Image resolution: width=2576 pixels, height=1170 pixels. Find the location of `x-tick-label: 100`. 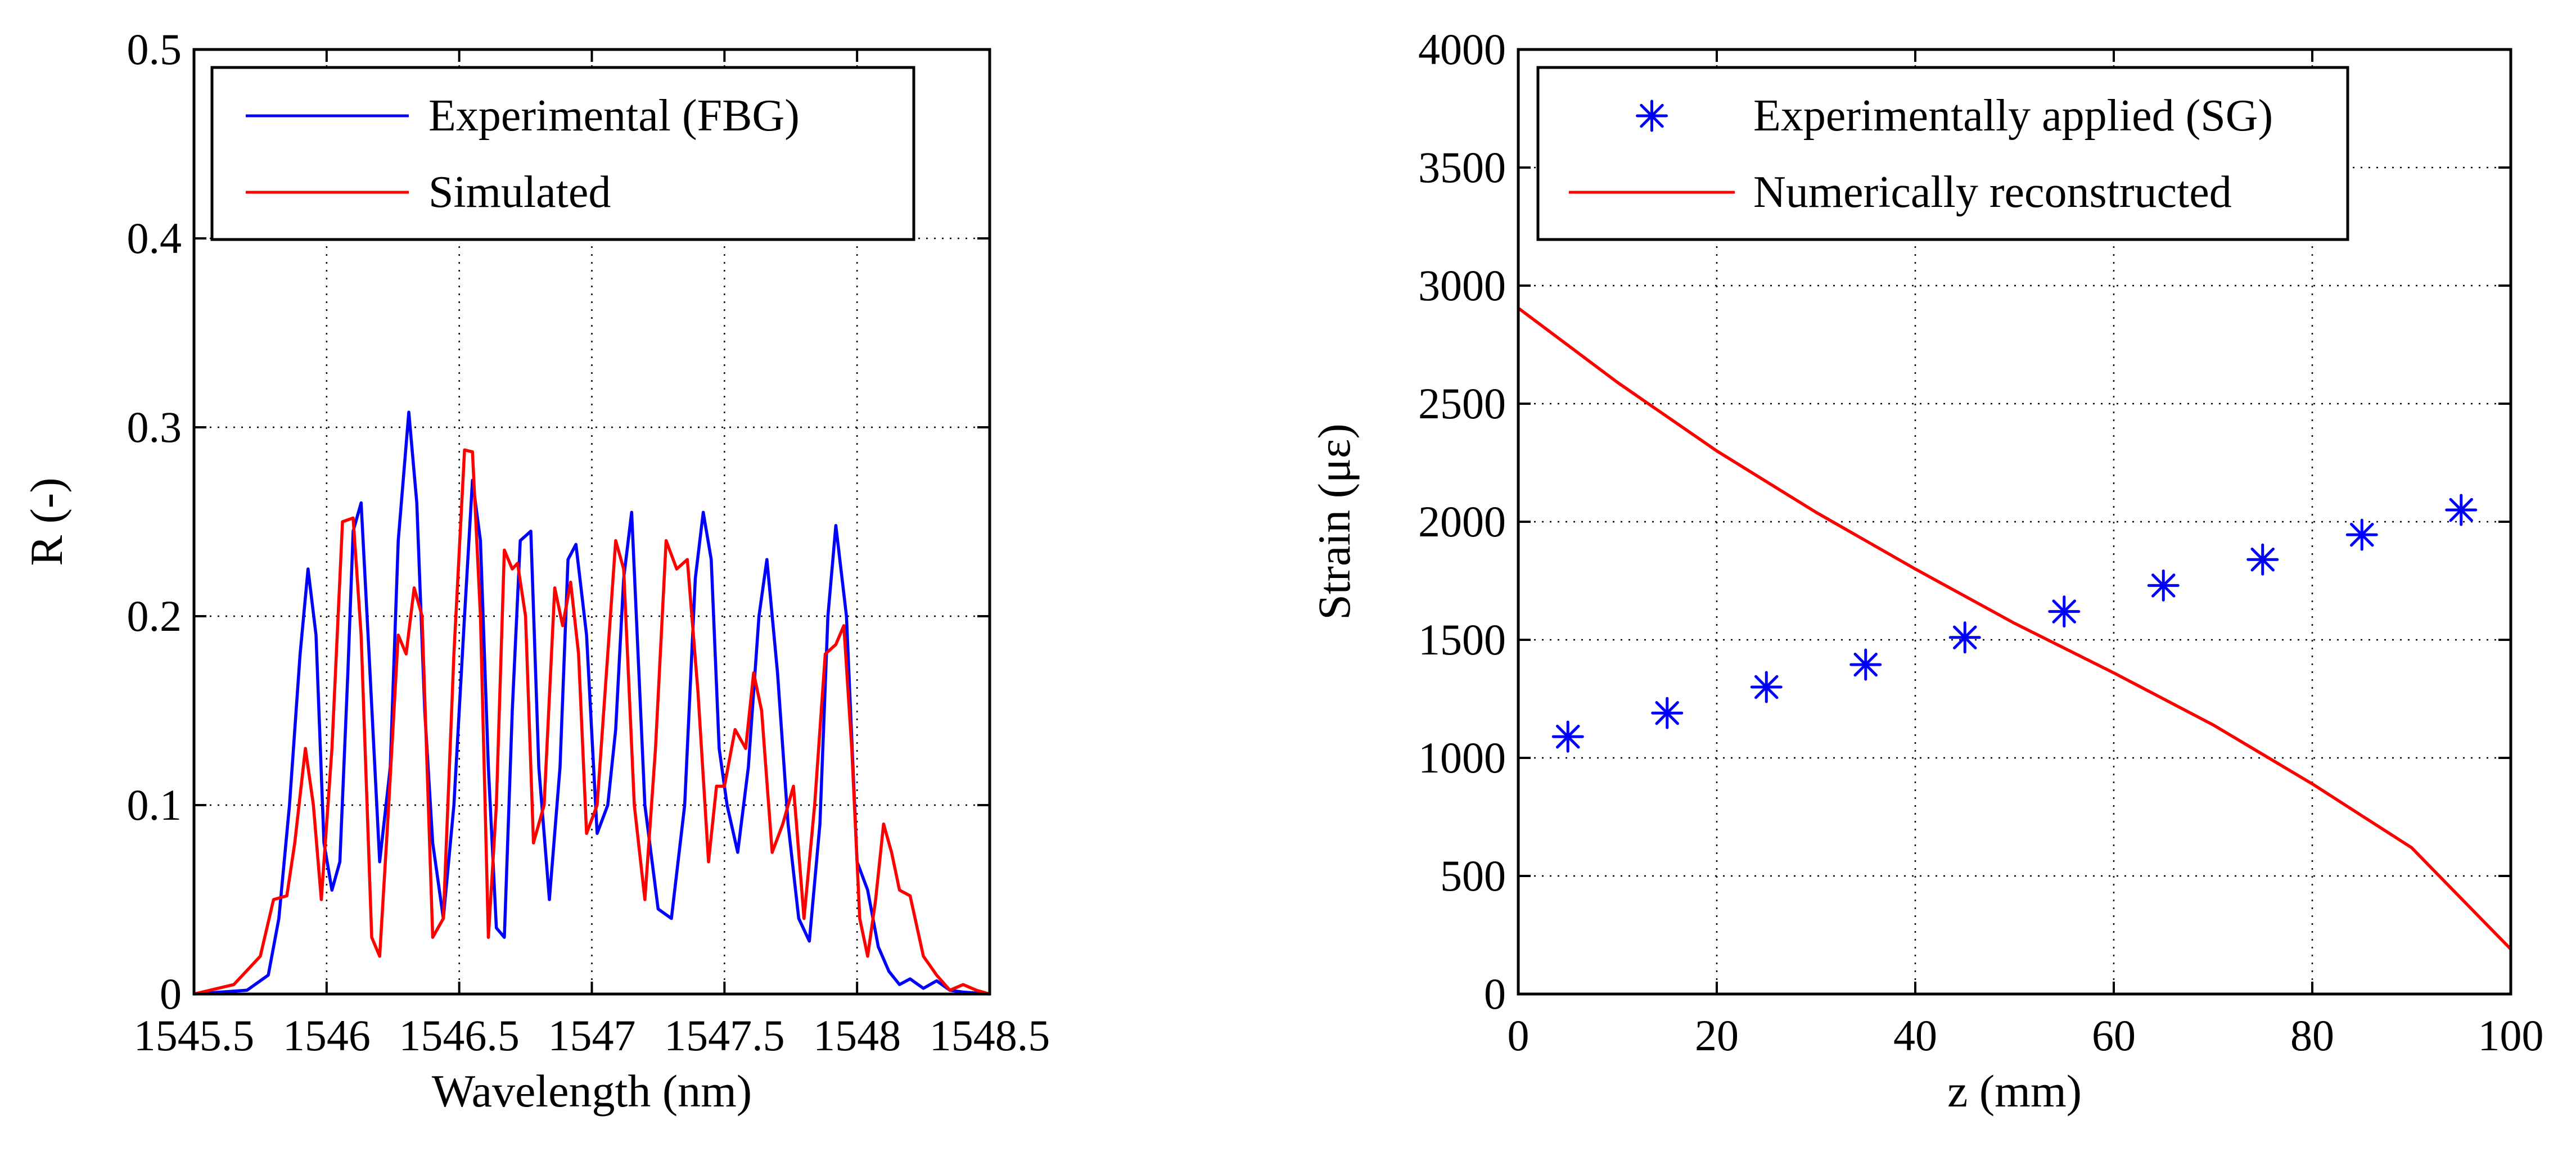

x-tick-label: 100 is located at coordinates (2511, 1035).